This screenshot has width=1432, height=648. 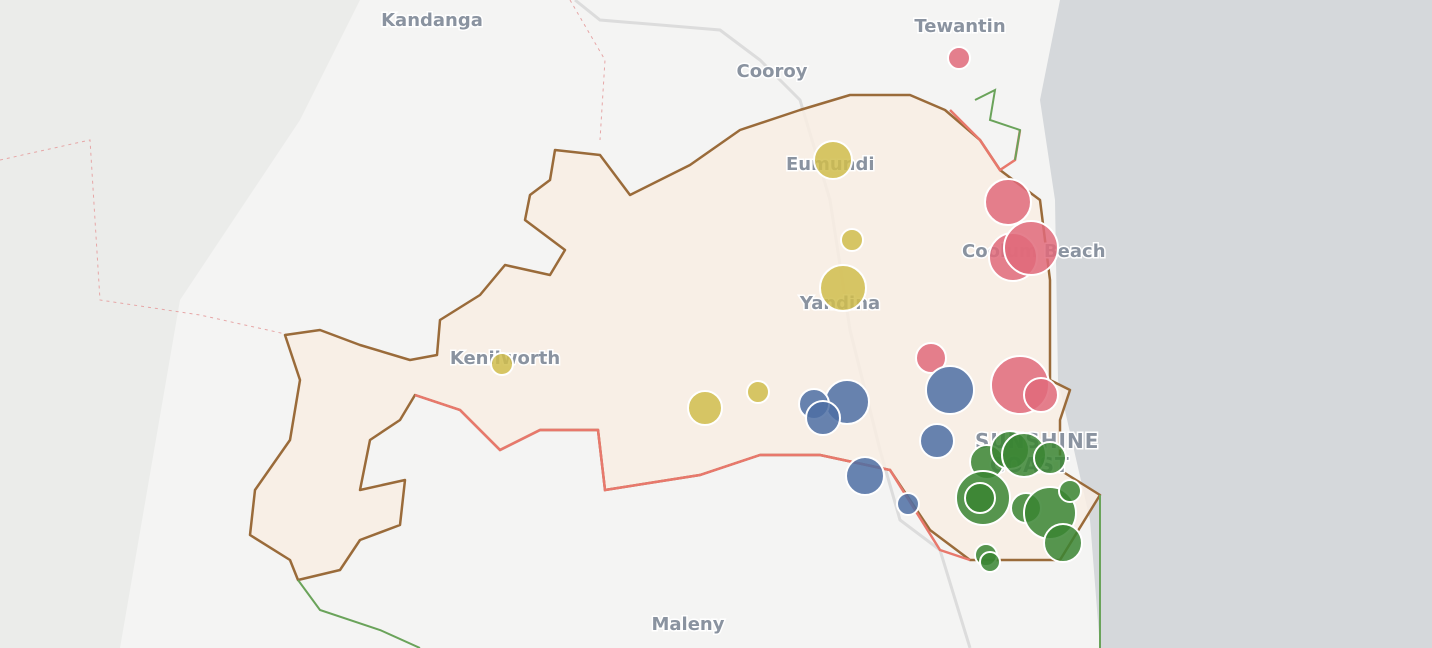 What do you see at coordinates (772, 71) in the screenshot?
I see `place-label: Cooroy` at bounding box center [772, 71].